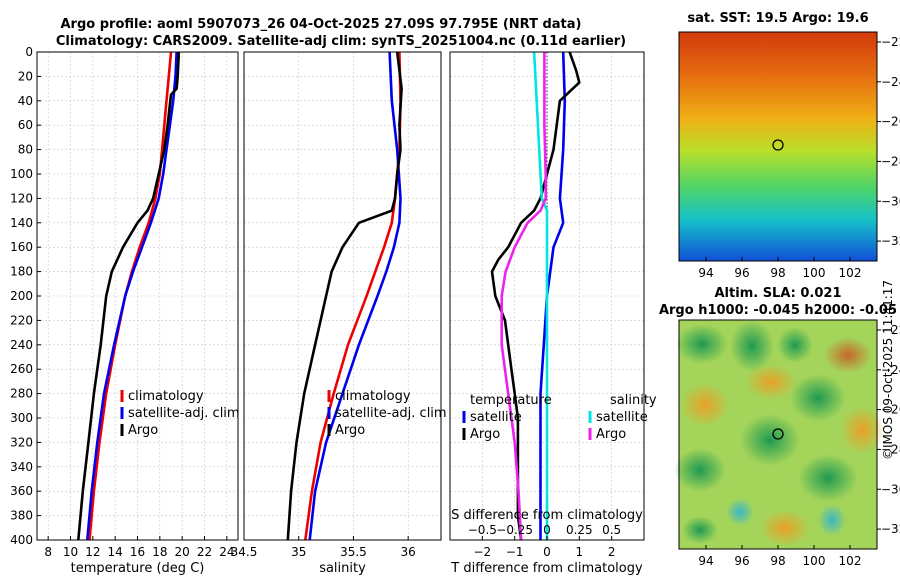 The image size is (900, 580). I want to click on series-line-temperature-satellite, so click(553, 295).